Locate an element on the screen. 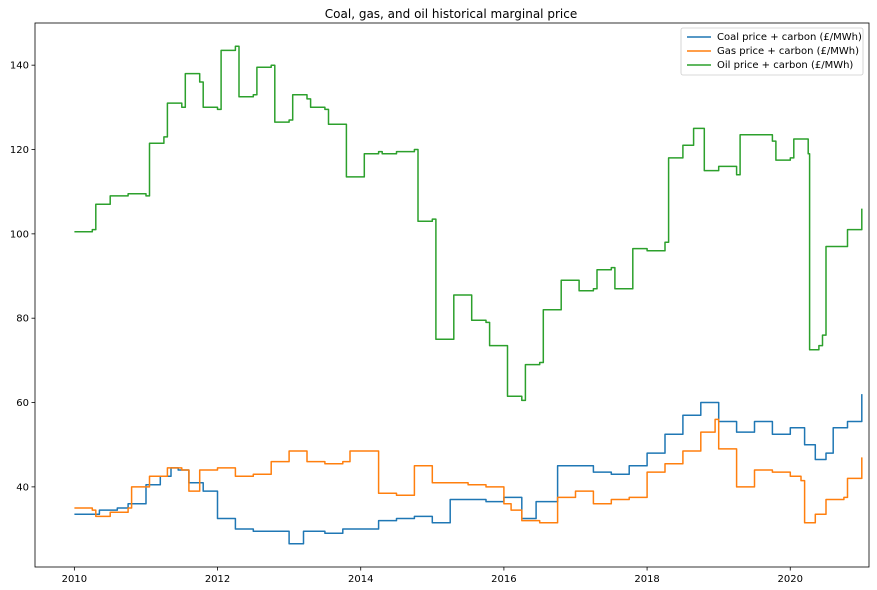  legend-box is located at coordinates (772, 51).